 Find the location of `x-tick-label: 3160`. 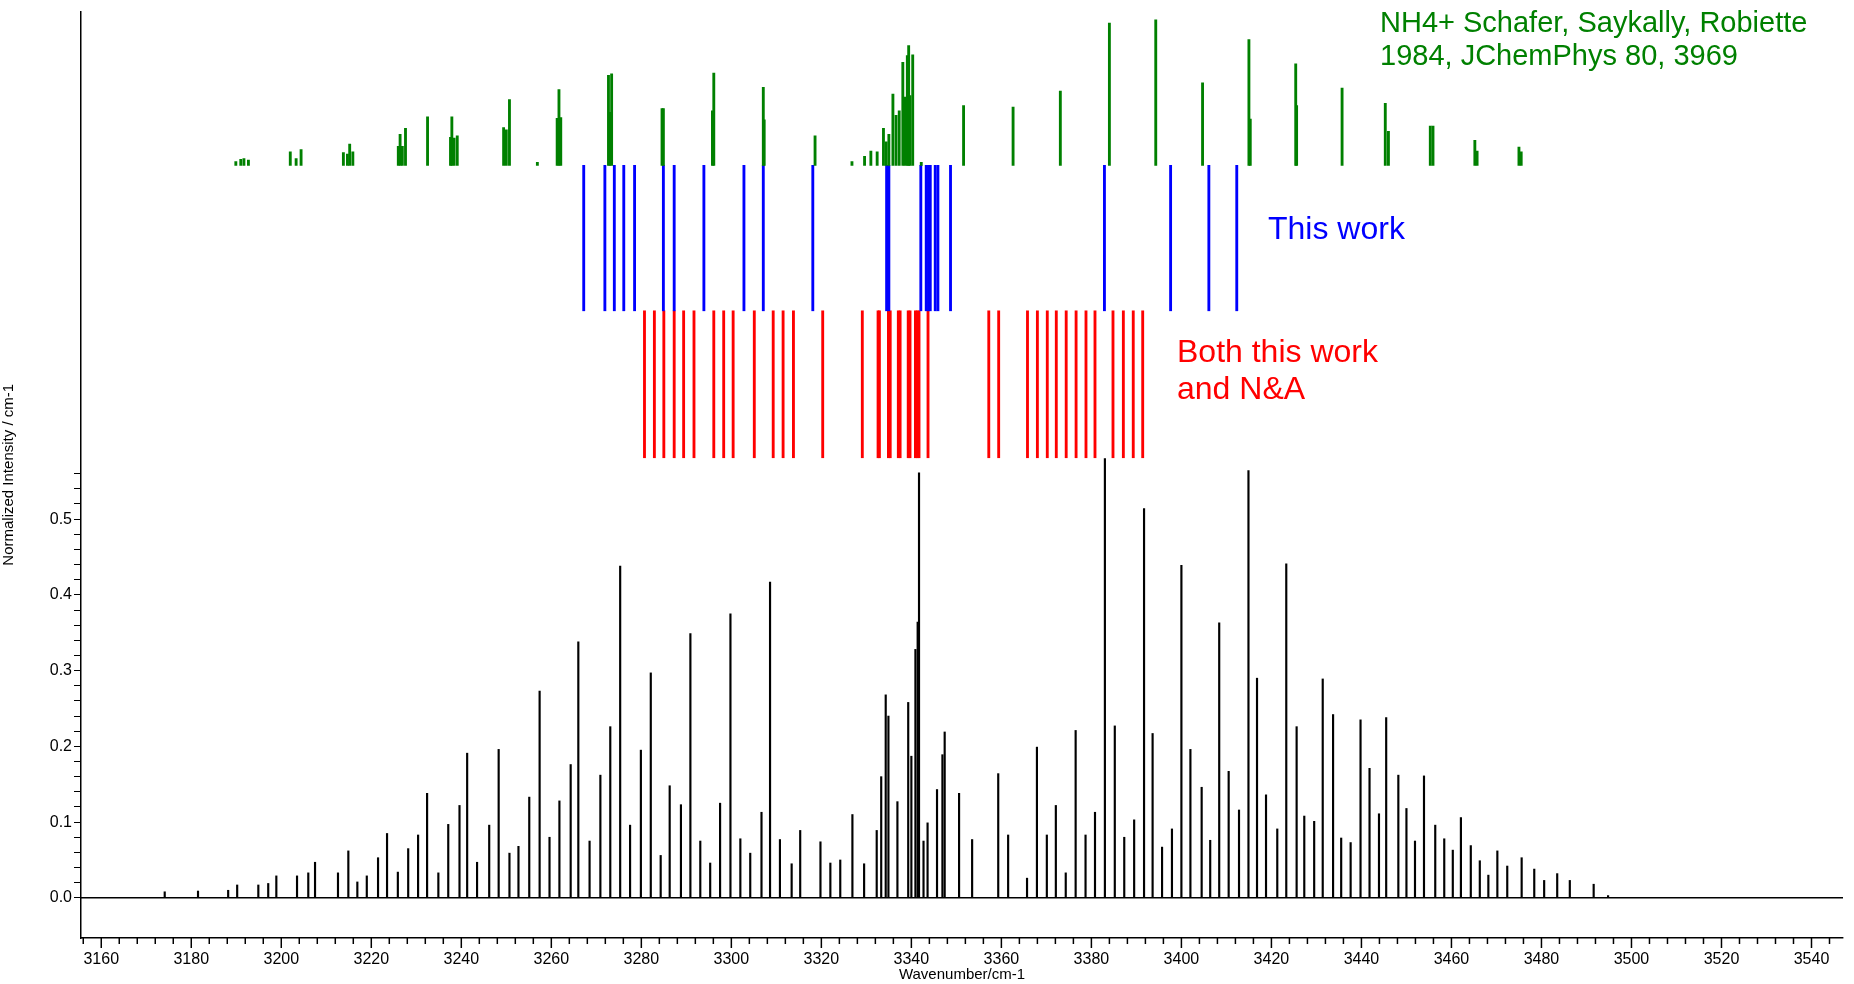

x-tick-label: 3160 is located at coordinates (101, 959).